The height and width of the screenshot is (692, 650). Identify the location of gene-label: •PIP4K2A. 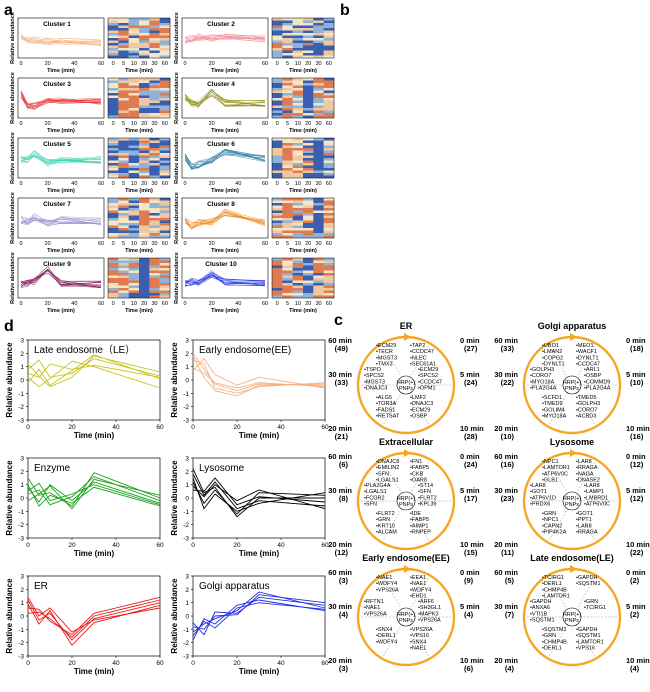
(554, 533).